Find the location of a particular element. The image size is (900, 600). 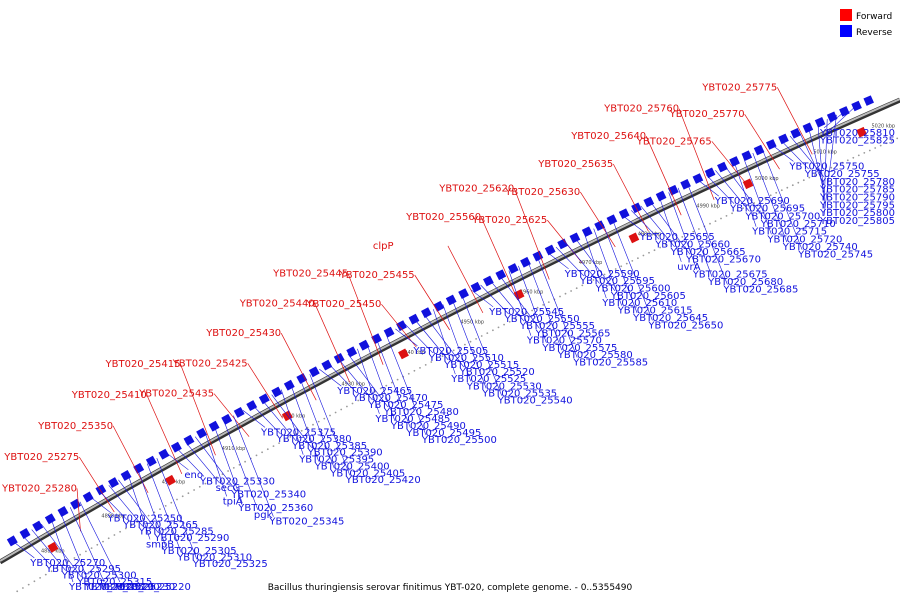

forward-gene-label: YBT020_25410 is located at coordinates (109, 395).